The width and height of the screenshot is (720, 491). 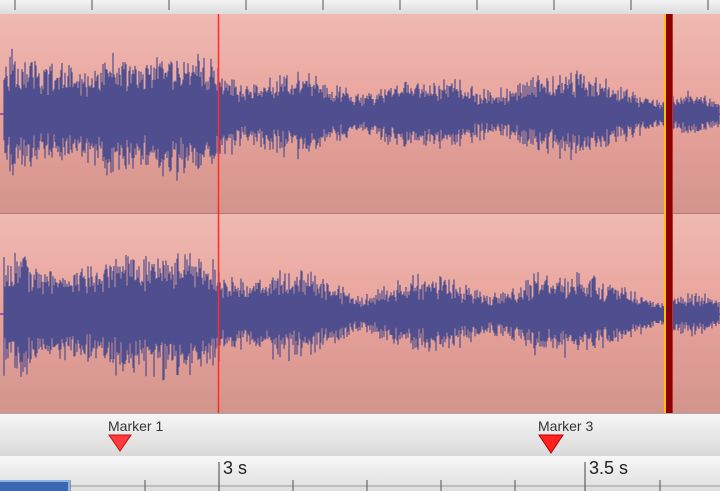 I want to click on time-ruler-ticks, so click(x=360, y=476).